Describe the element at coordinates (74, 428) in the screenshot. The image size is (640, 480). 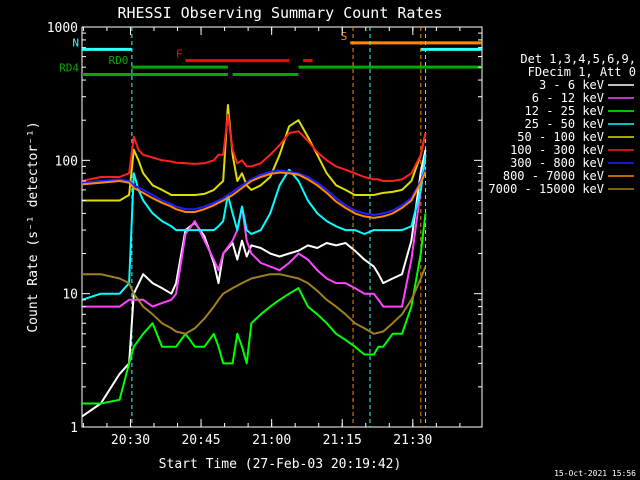
I see `y-tick-label: 1` at that location.